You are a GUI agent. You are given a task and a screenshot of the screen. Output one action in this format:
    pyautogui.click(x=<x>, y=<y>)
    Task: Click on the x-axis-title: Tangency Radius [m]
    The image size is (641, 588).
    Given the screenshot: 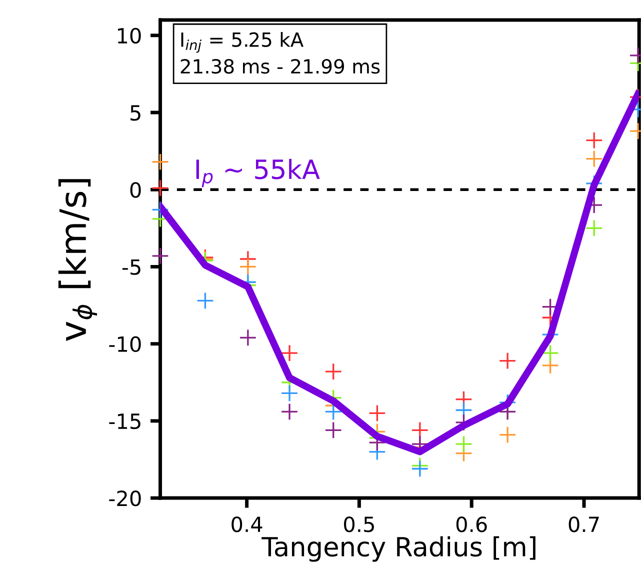 What is the action you would take?
    pyautogui.click(x=399, y=549)
    